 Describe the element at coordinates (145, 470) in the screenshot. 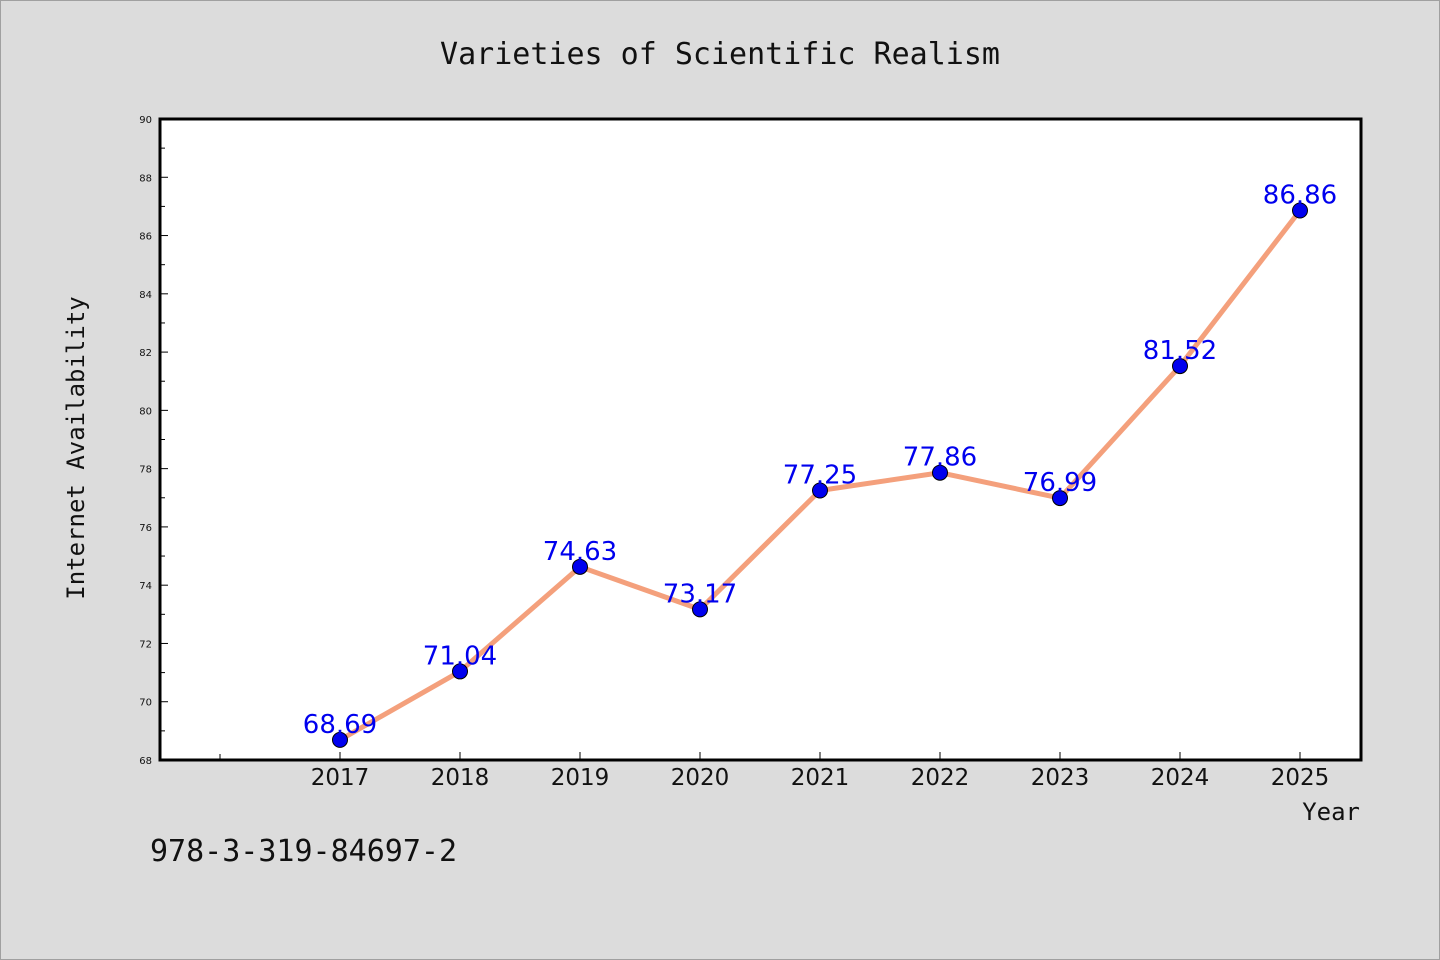

I see `y-tick-label: 78` at that location.